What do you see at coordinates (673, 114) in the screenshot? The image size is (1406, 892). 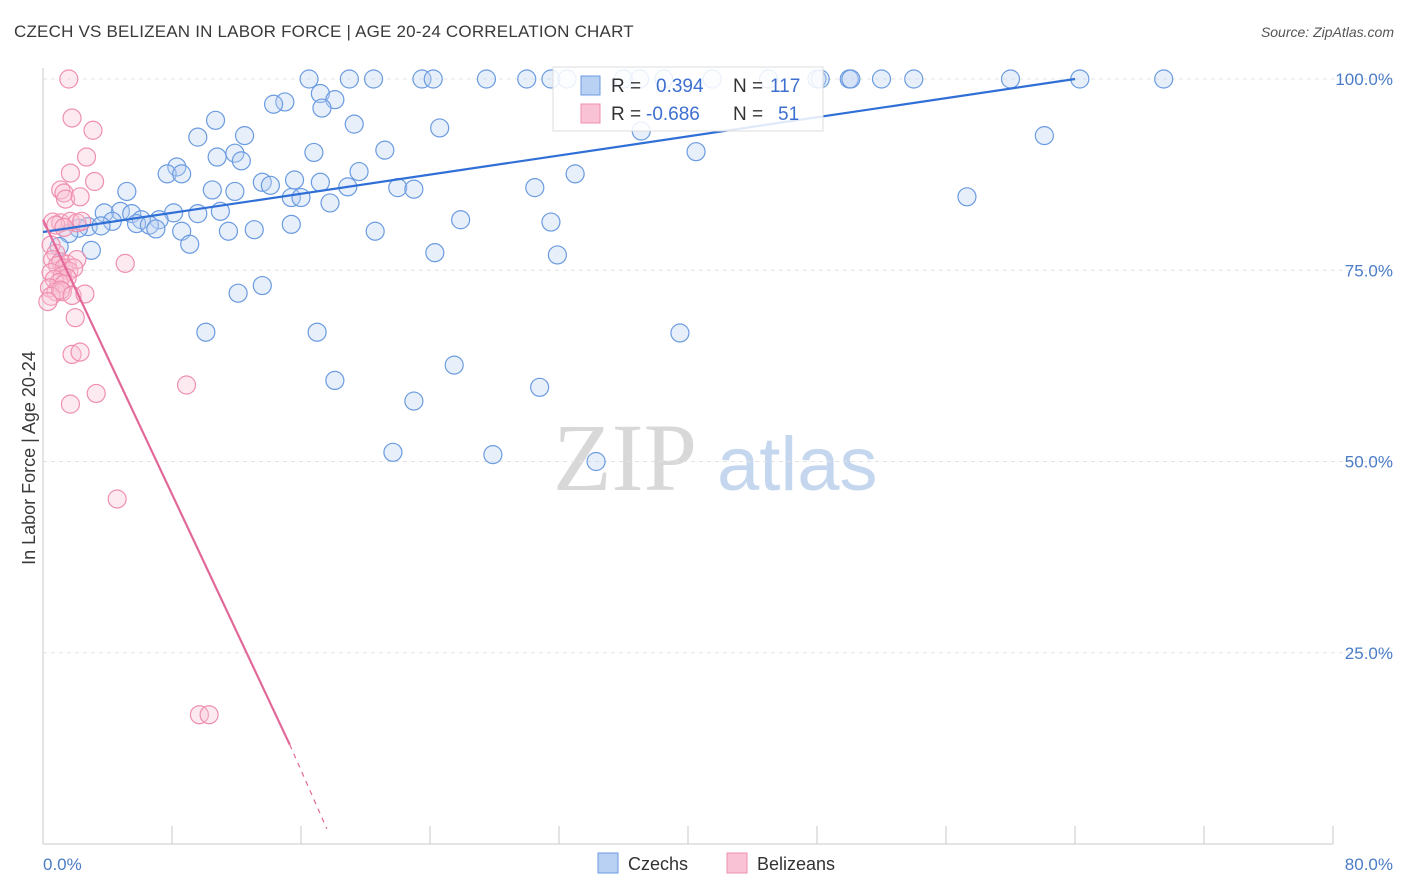 I see `legend-r-value-belizeans: -0.686` at bounding box center [673, 114].